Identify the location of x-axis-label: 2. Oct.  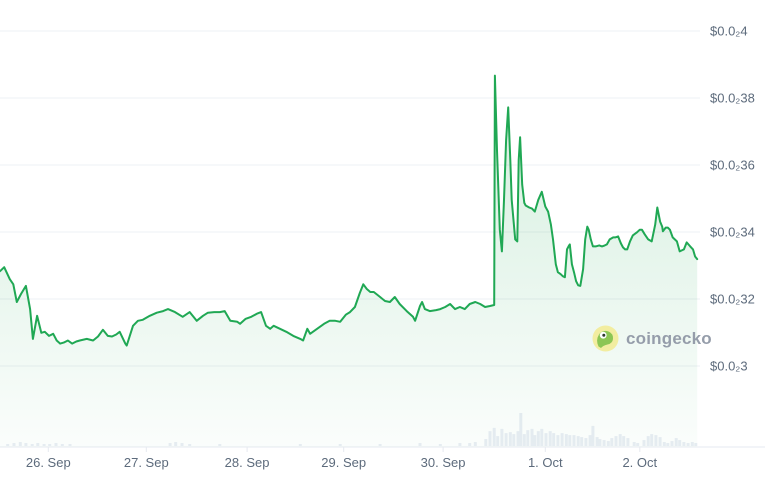
(639, 462).